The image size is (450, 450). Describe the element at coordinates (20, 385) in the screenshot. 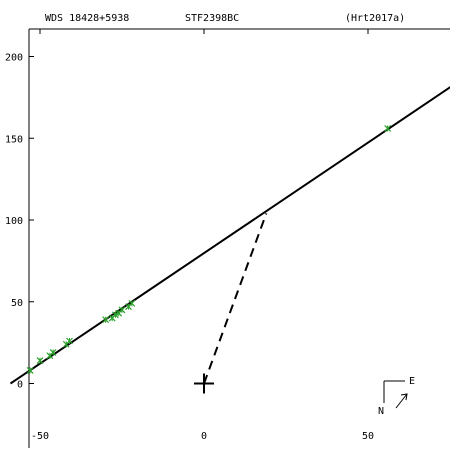

I see `y-tick-label: 0` at that location.